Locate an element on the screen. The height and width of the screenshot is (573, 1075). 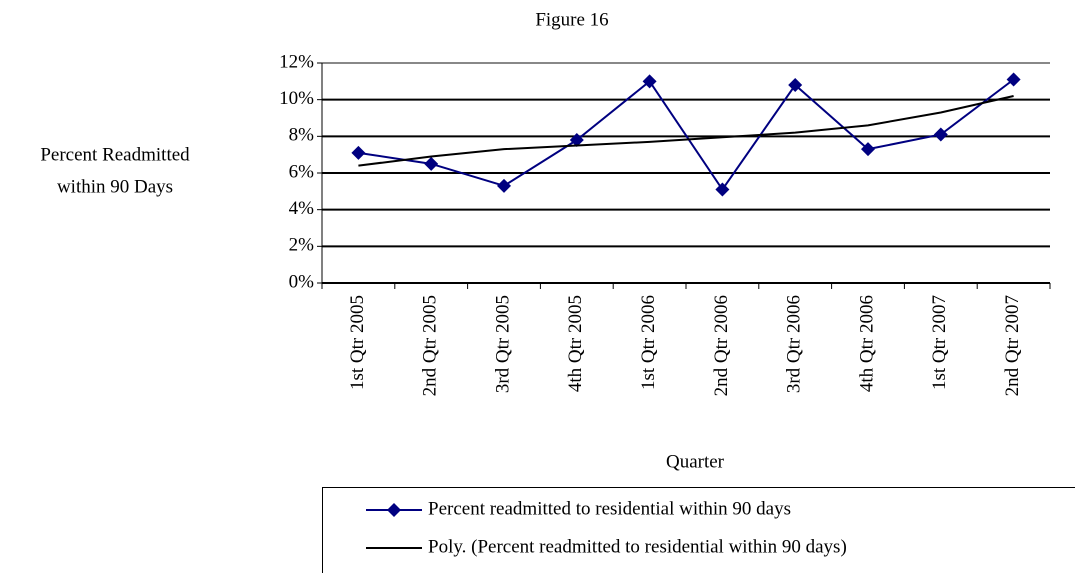
legend-box is located at coordinates (698, 530).